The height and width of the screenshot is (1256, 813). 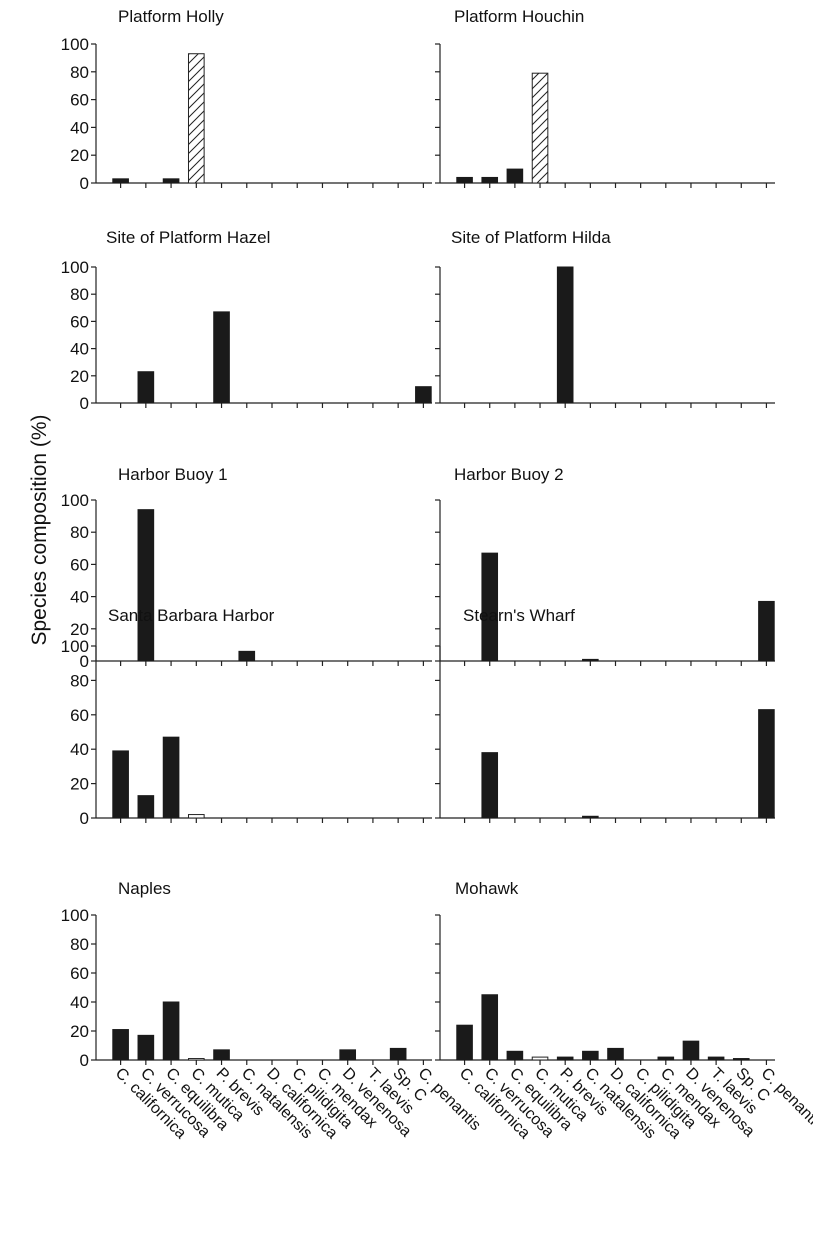 I want to click on panel-title: Site of Platform Hilda, so click(x=531, y=237).